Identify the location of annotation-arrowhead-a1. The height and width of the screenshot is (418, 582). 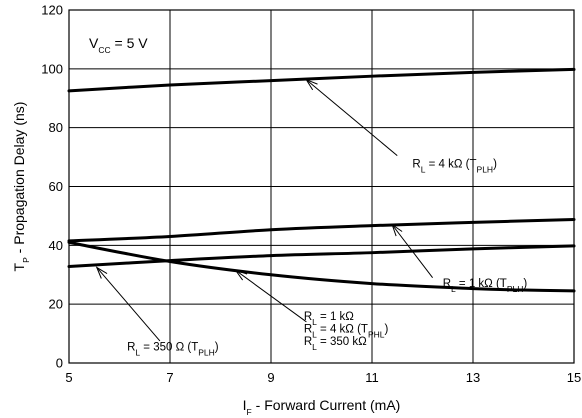
(311, 84).